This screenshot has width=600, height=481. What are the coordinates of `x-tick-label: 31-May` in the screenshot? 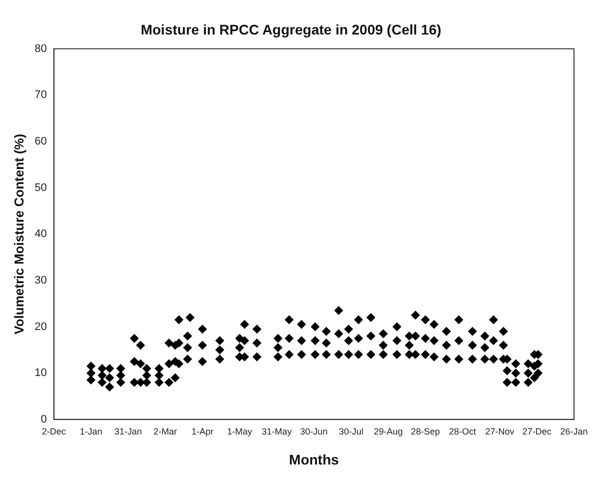 It's located at (277, 431).